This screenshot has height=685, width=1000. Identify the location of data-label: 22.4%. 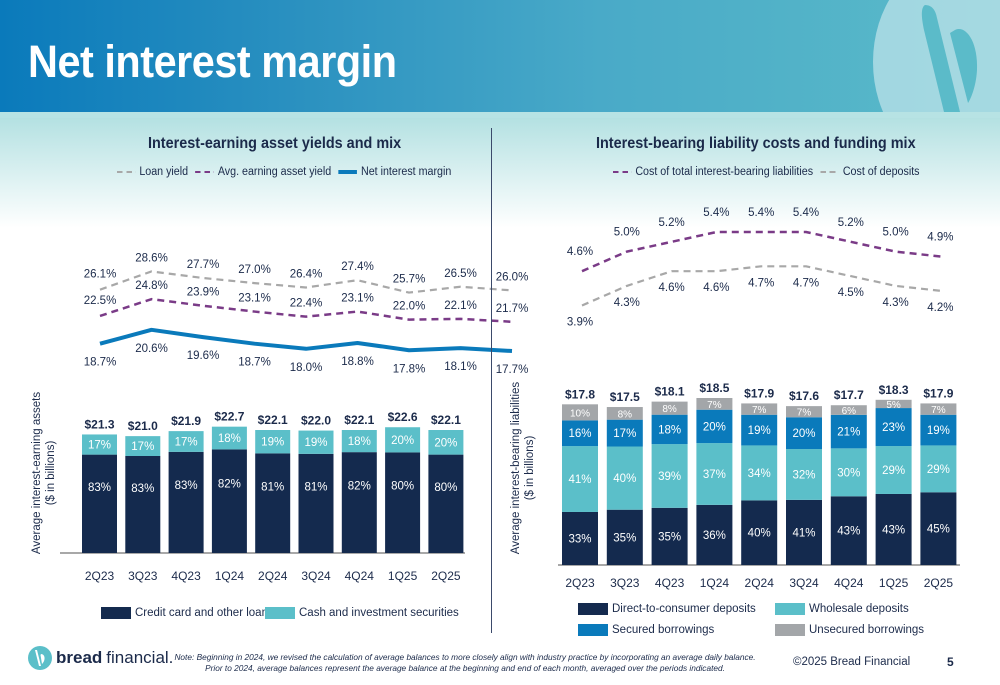
(306, 304).